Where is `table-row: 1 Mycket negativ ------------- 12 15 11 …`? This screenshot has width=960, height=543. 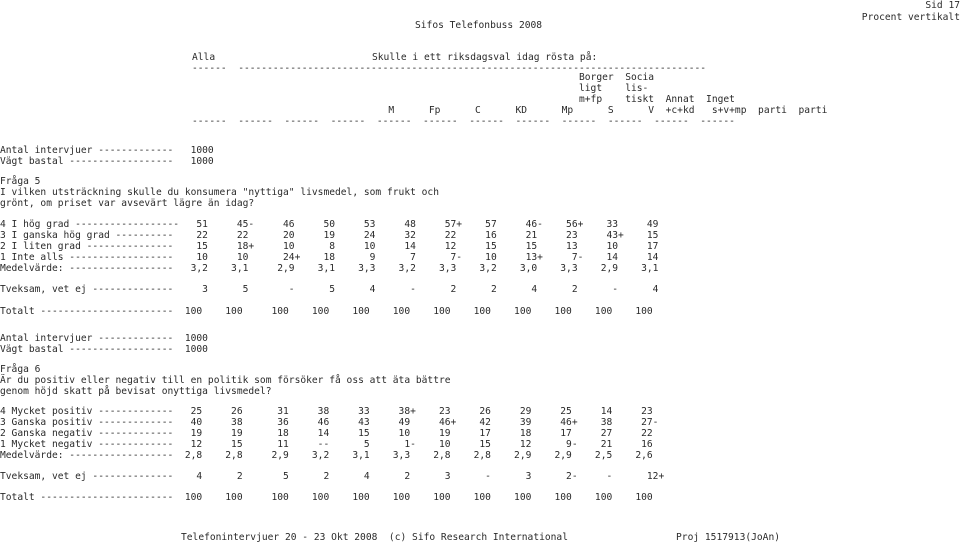 table-row: 1 Mycket negativ ------------- 12 15 11 … is located at coordinates (326, 444).